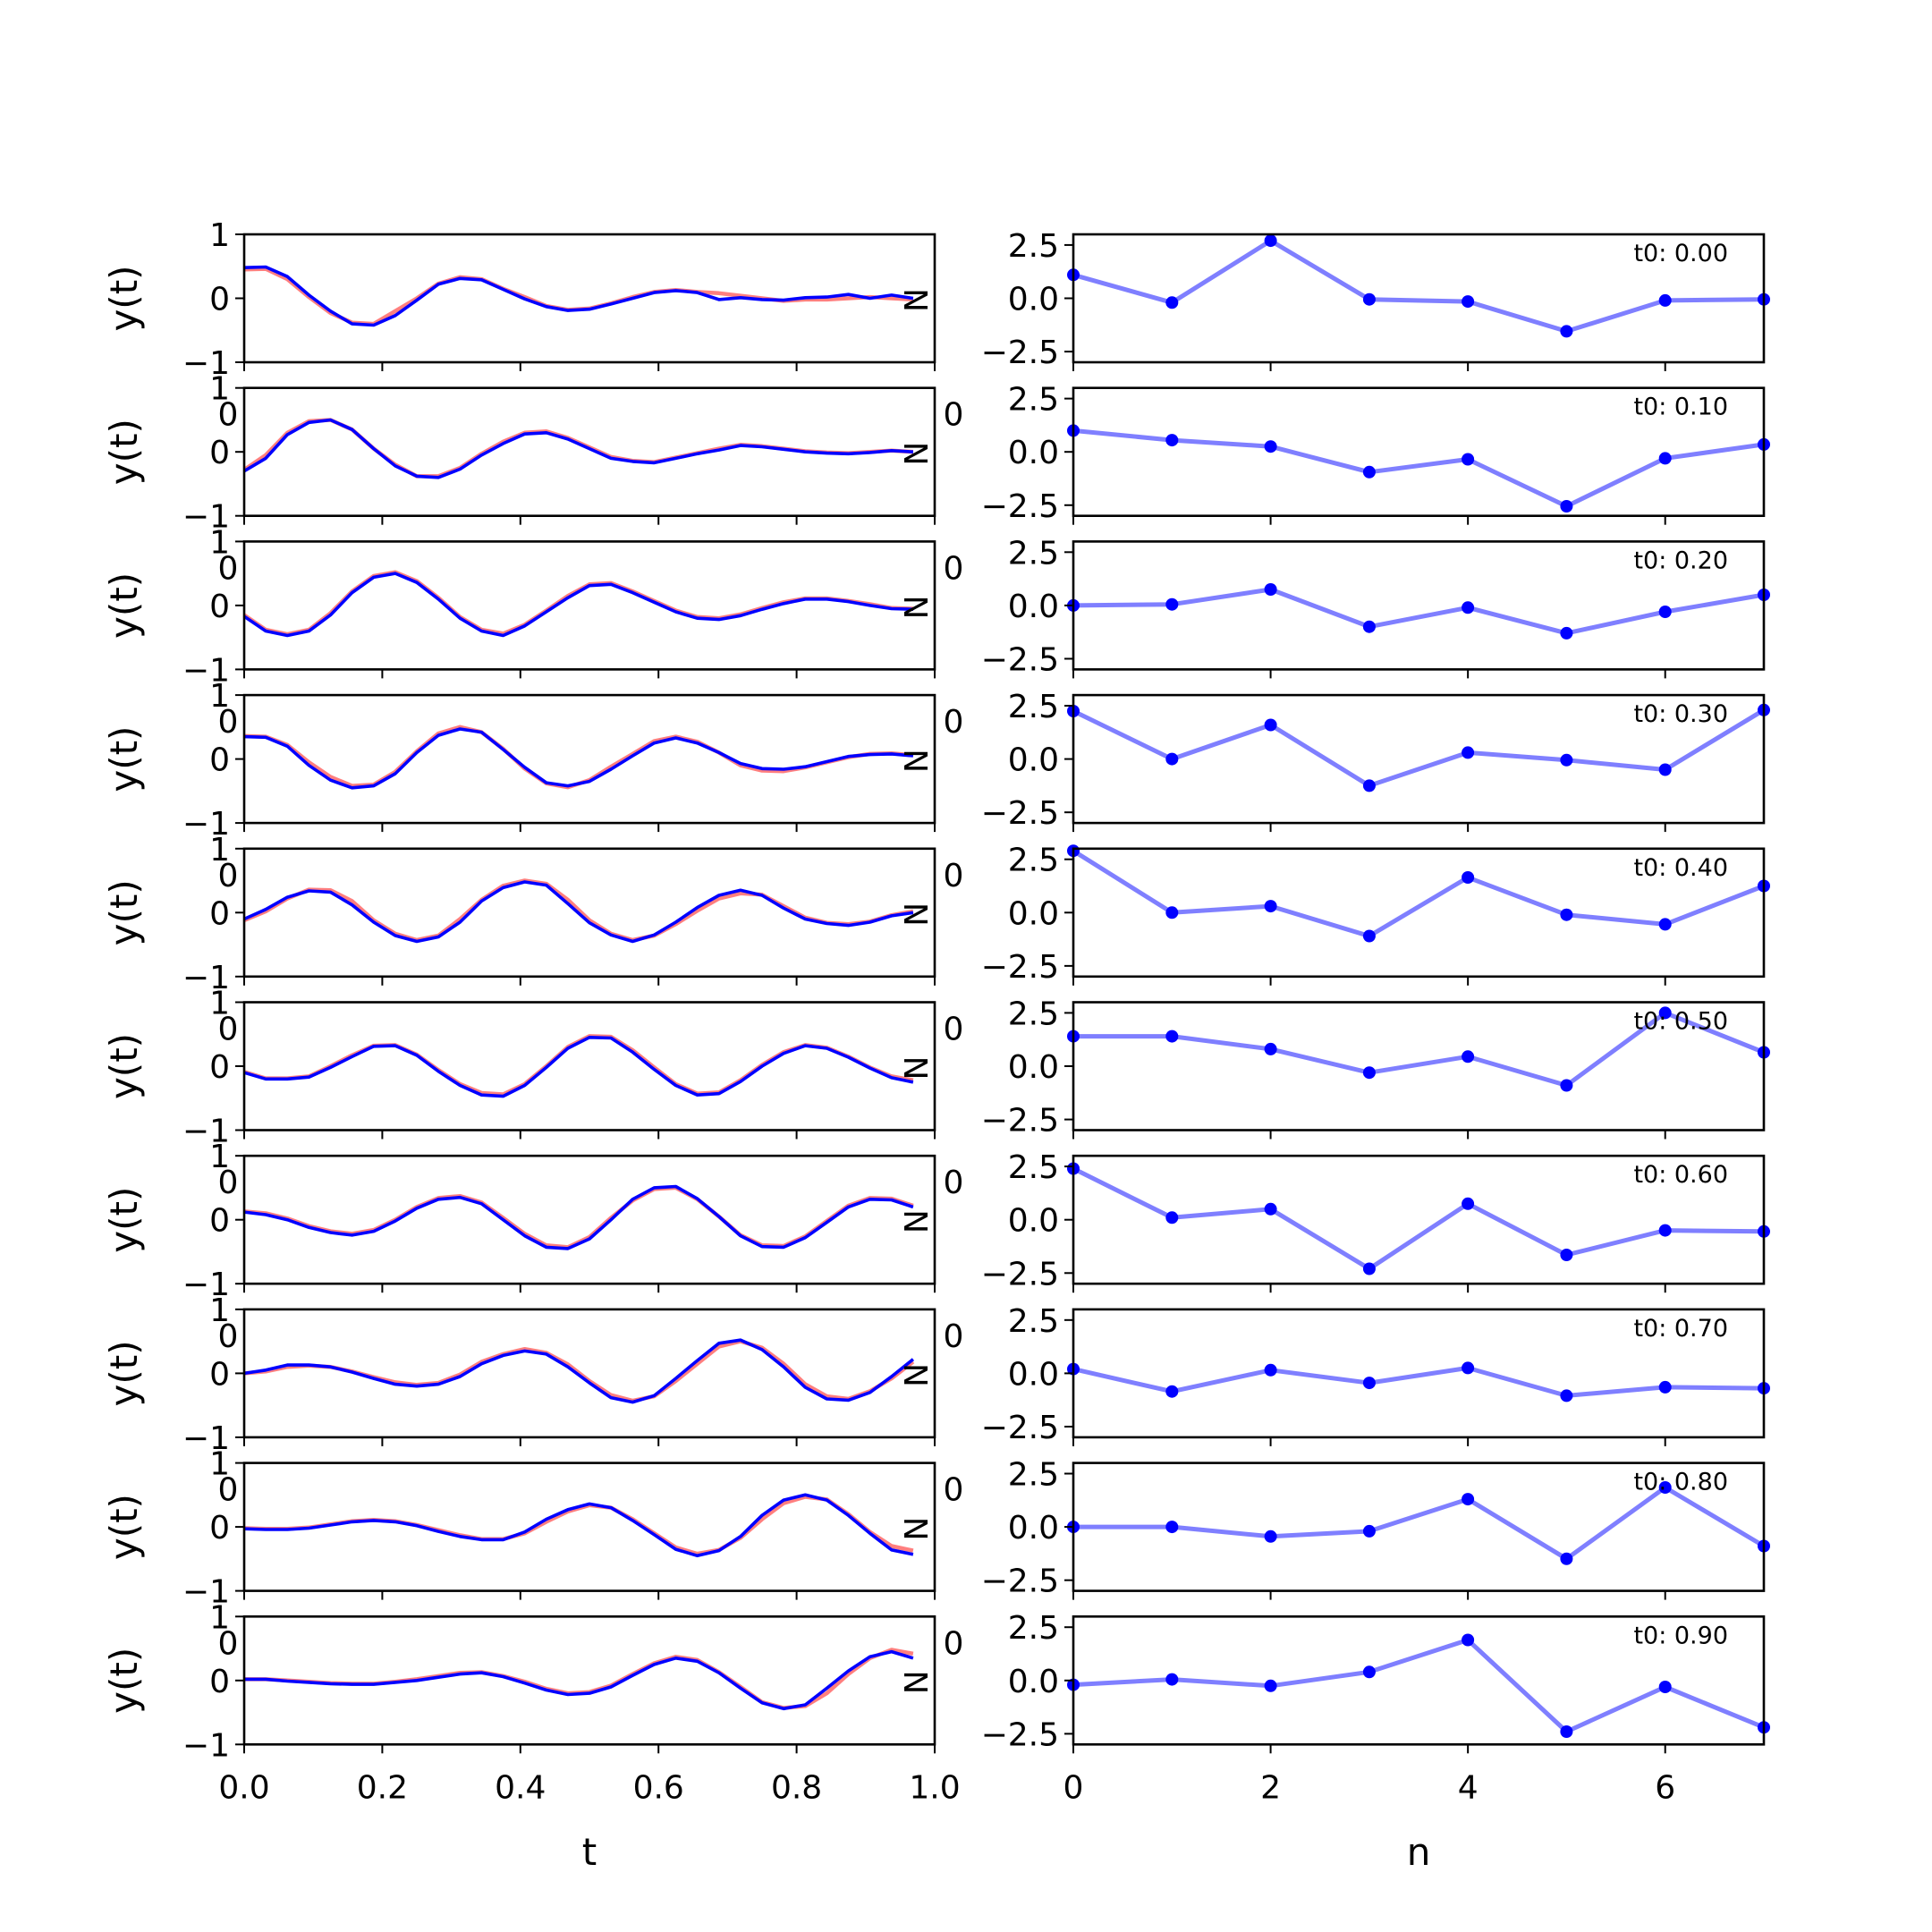  I want to click on annotation-t0: t0: 0.70, so click(1680, 1329).